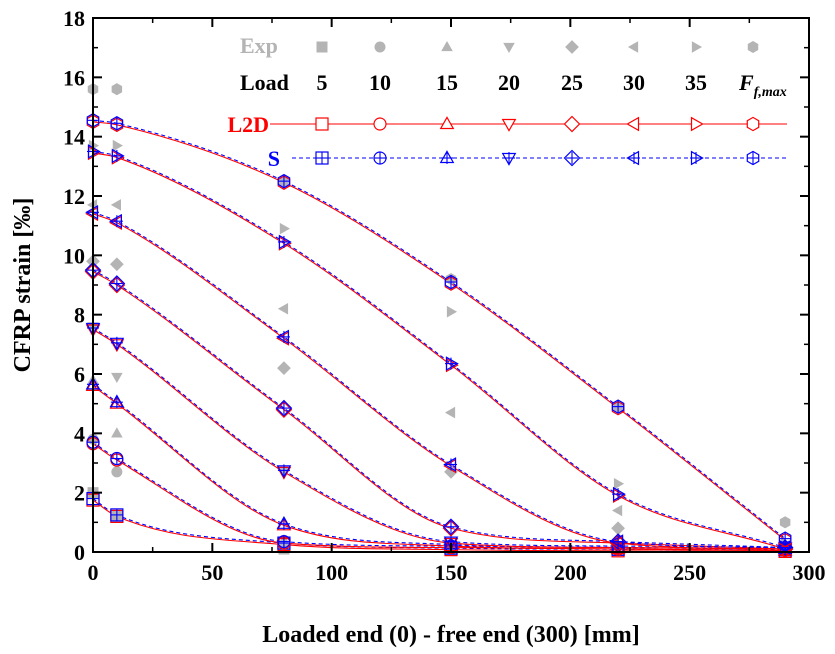 The image size is (835, 654). I want to click on legend-exp-marker-triangle-right, so click(697, 47).